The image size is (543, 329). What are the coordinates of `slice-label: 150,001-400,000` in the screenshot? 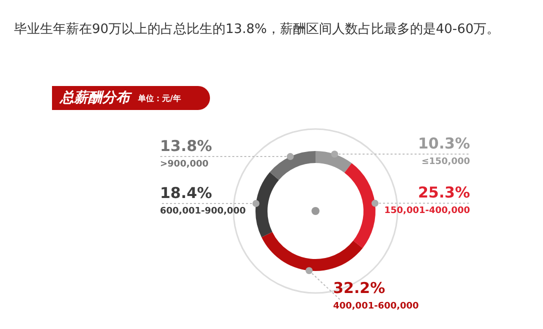 It's located at (427, 211).